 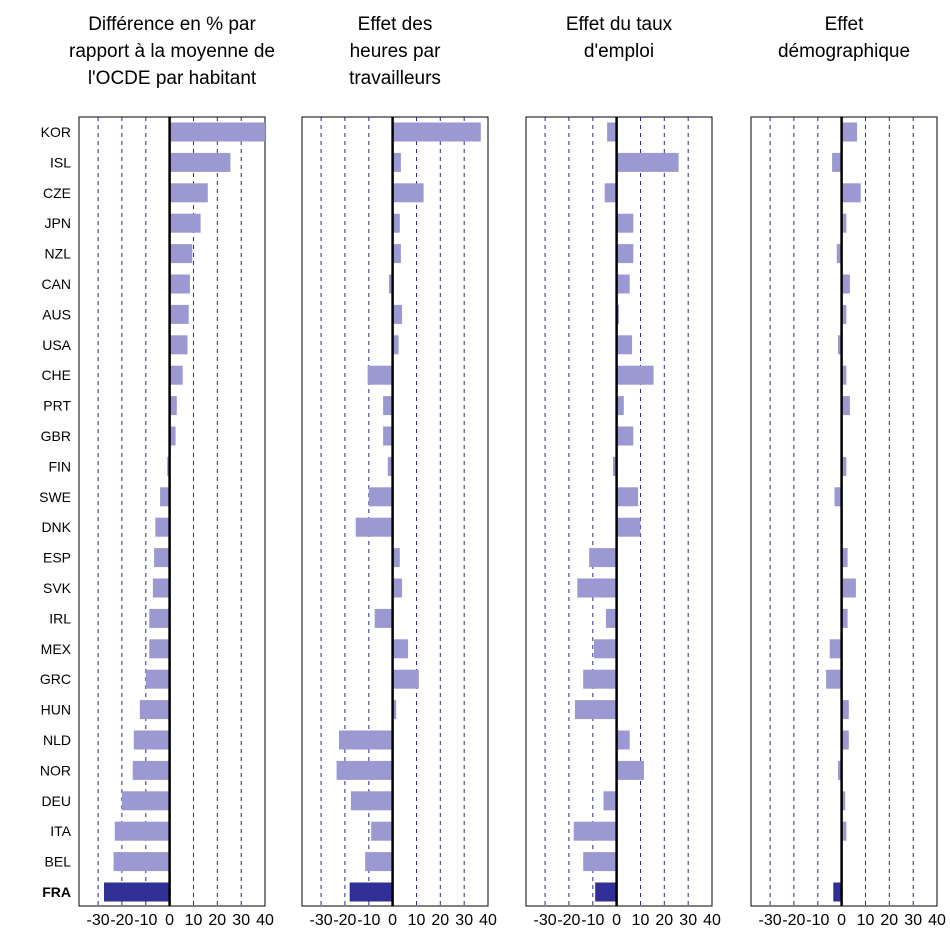 I want to click on panel-1-bar-swe, so click(x=165, y=497).